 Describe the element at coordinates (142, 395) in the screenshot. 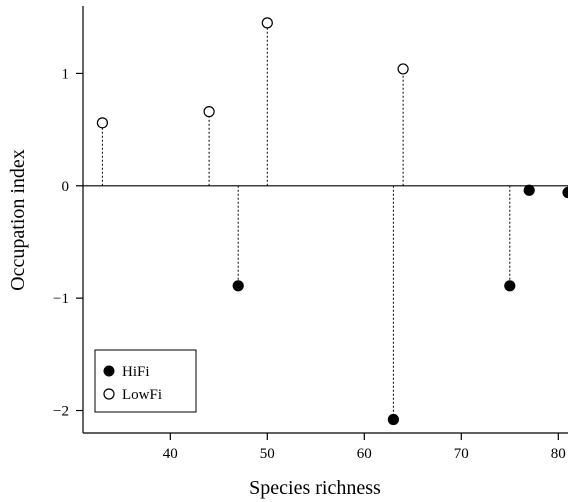

I see `legend-lowfi-label: LowFi` at that location.